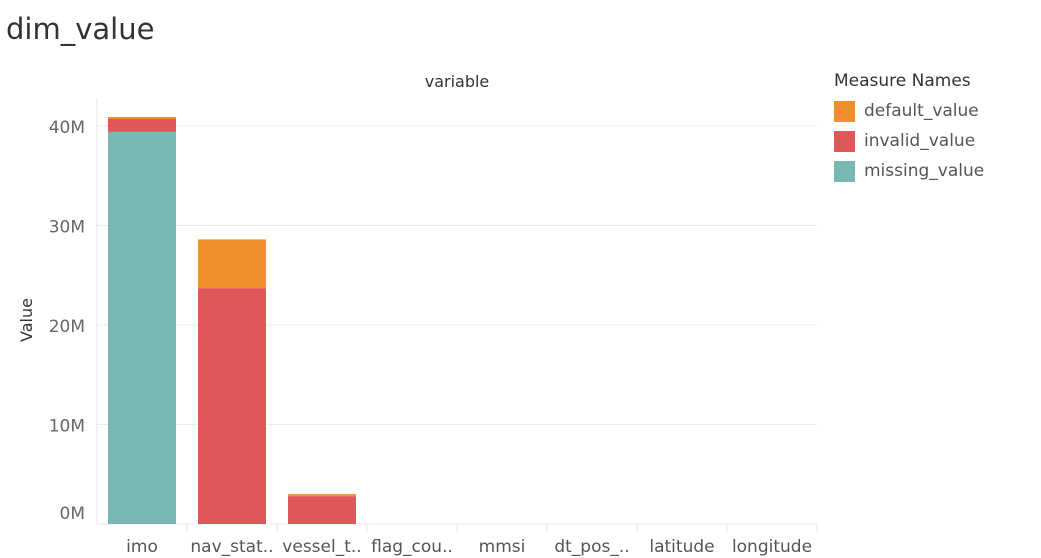 The image size is (1041, 558). I want to click on legend-swatch-invalid-value, so click(844, 141).